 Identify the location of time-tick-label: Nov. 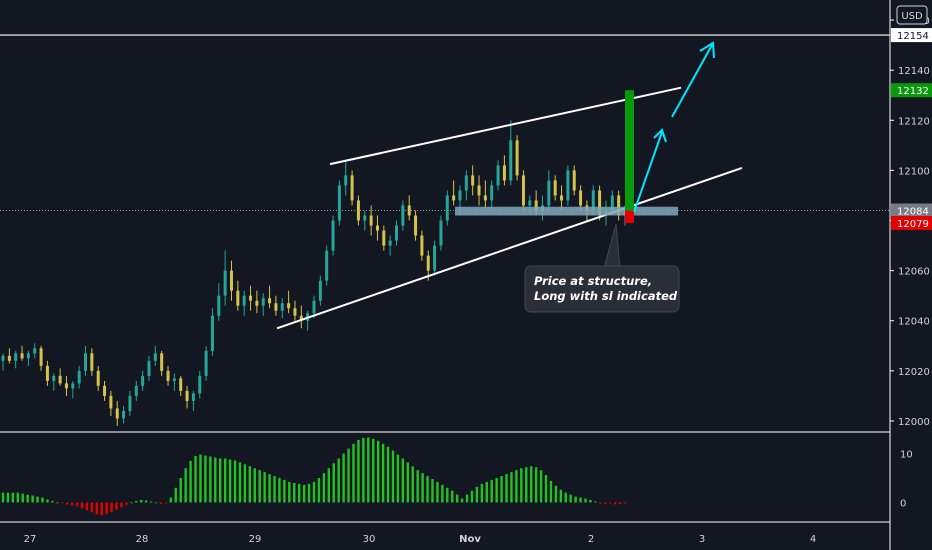
(470, 539).